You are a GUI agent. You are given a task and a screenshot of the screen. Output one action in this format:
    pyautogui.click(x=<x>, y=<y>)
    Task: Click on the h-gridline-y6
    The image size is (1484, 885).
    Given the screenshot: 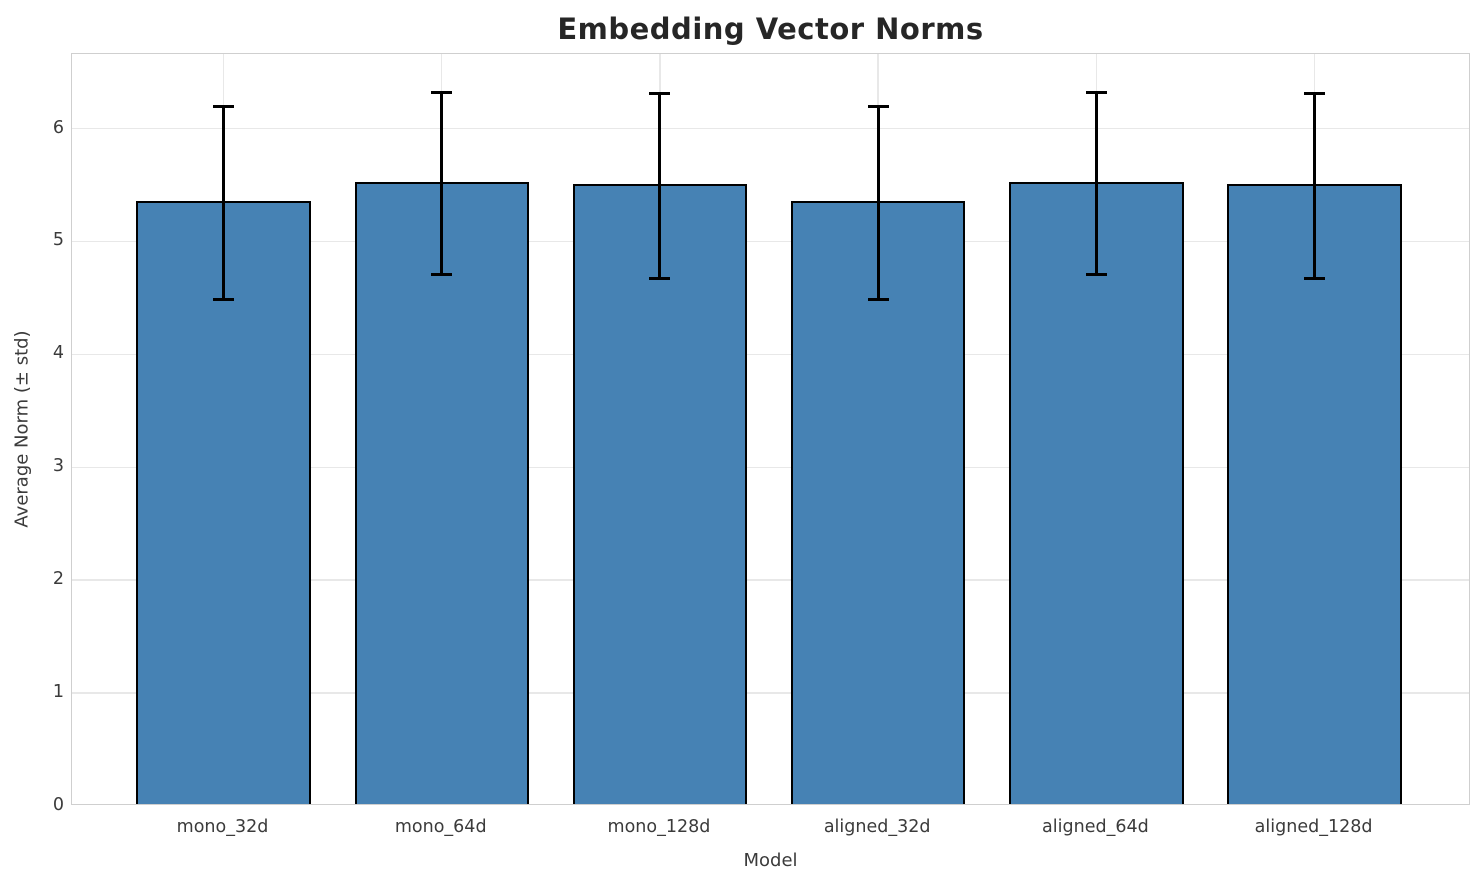 What is the action you would take?
    pyautogui.click(x=770, y=128)
    